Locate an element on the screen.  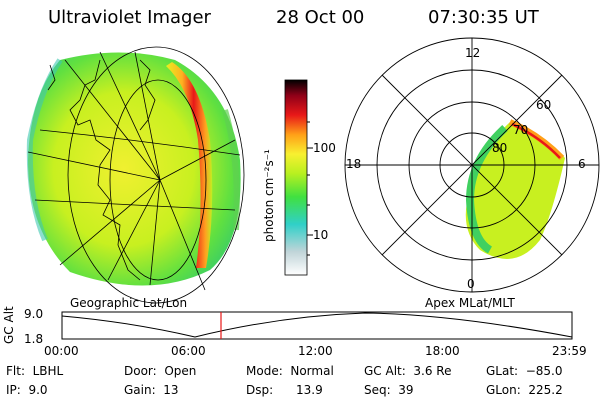
date: 28 Oct 00 is located at coordinates (320, 17).